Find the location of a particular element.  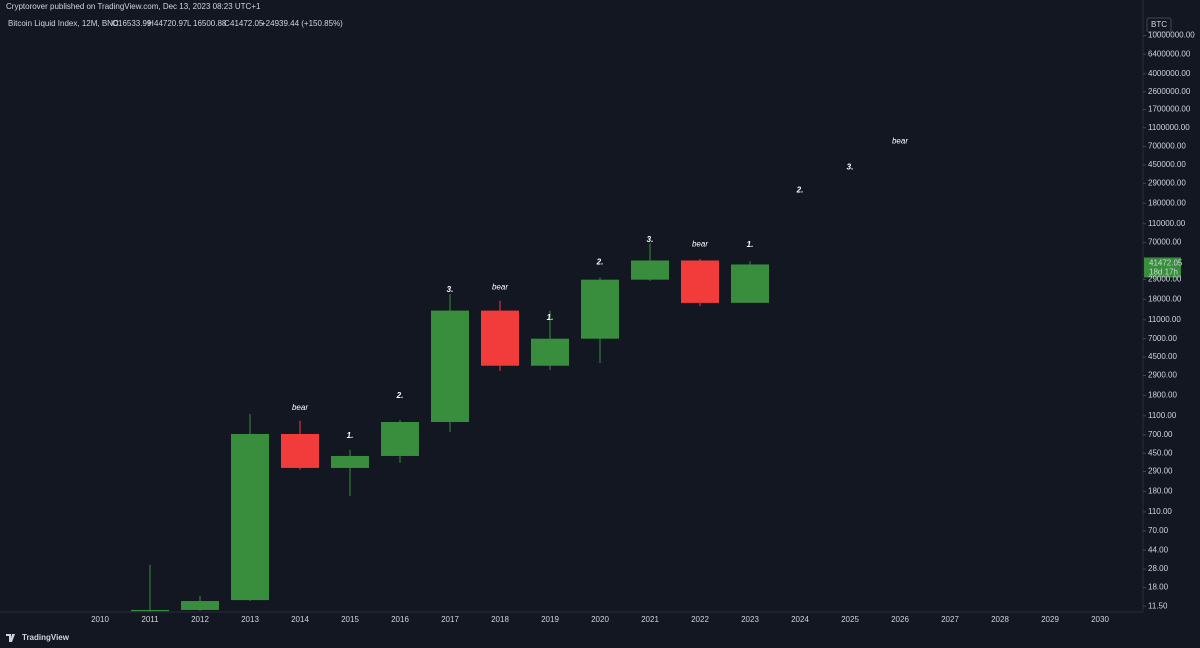

y-tick-label: 11000.00 is located at coordinates (1164, 319).